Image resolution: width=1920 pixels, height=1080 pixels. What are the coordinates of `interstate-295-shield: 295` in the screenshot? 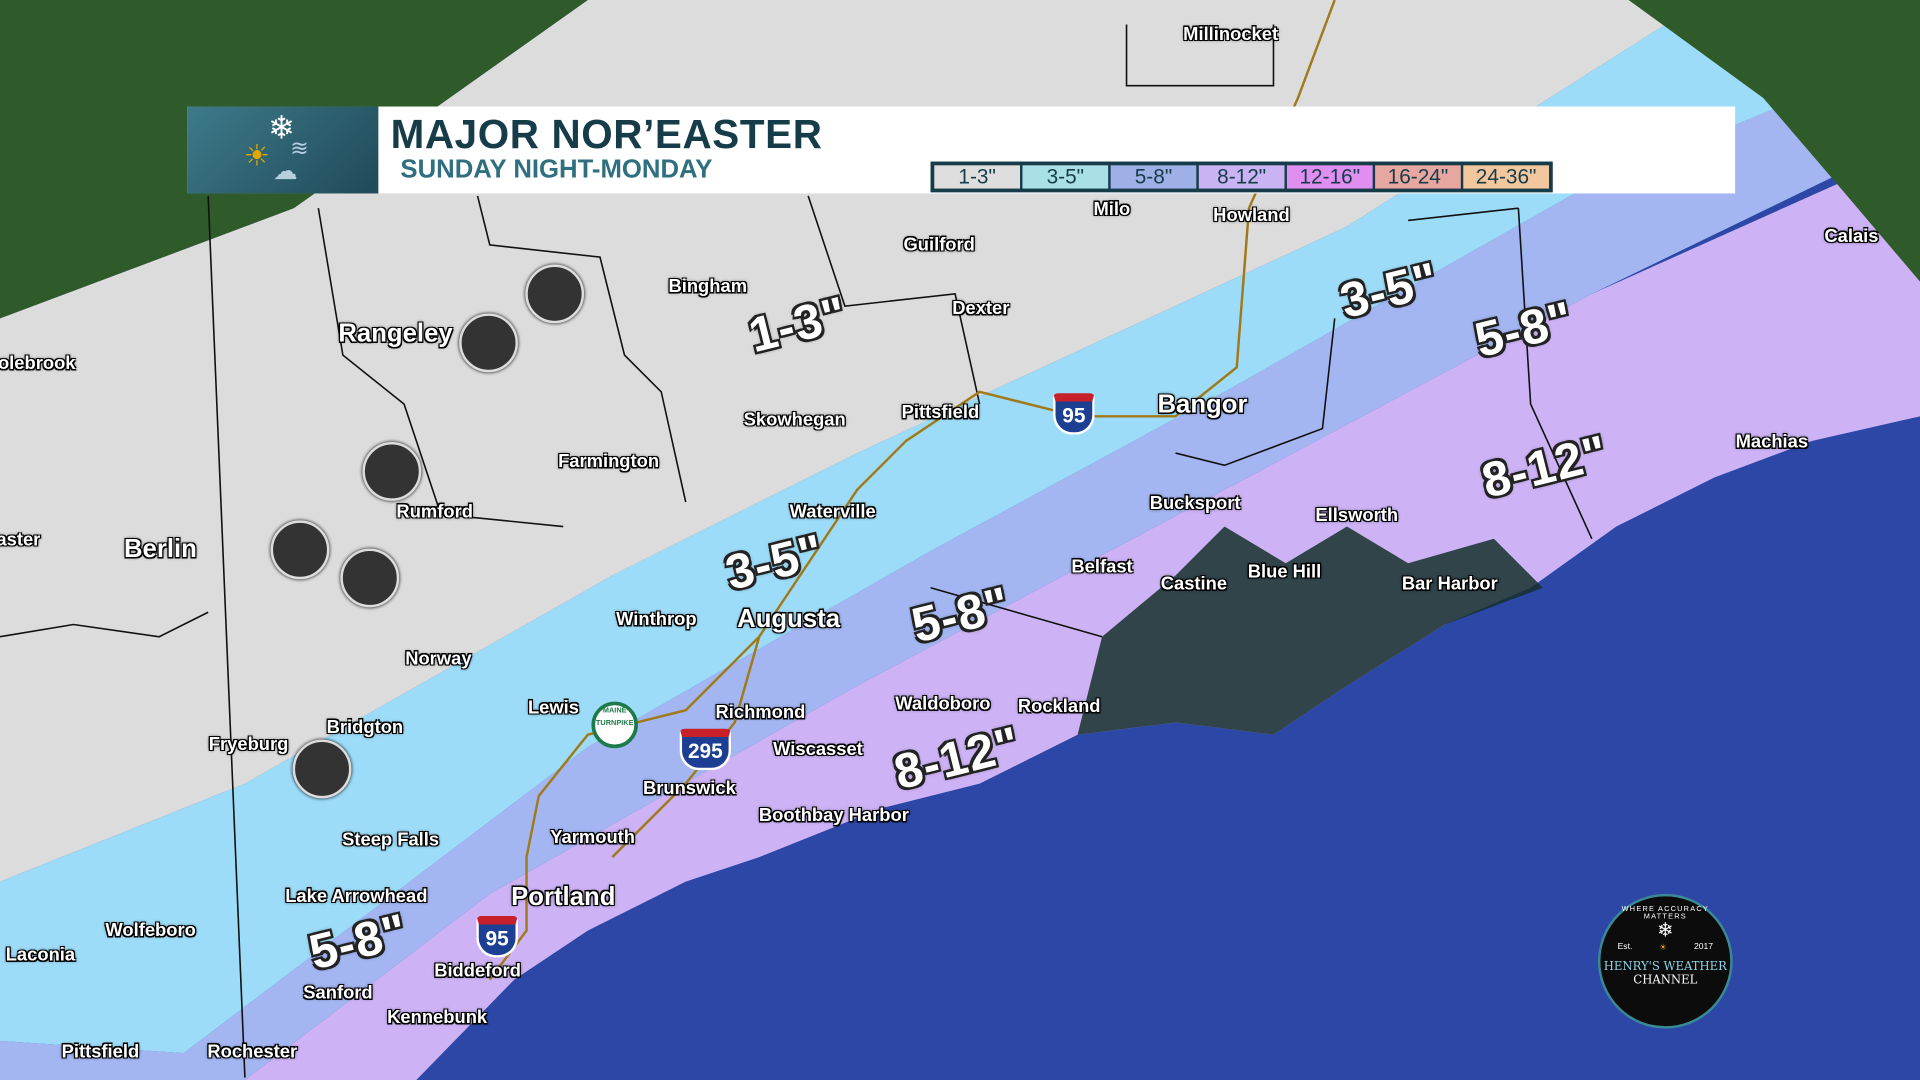 It's located at (705, 749).